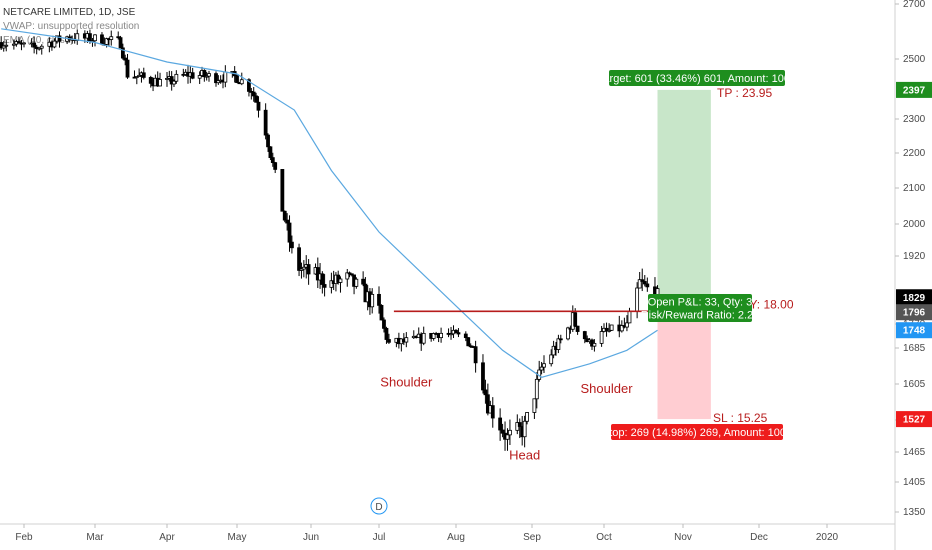  Describe the element at coordinates (914, 298) in the screenshot. I see `price-tag-label: 1829` at that location.